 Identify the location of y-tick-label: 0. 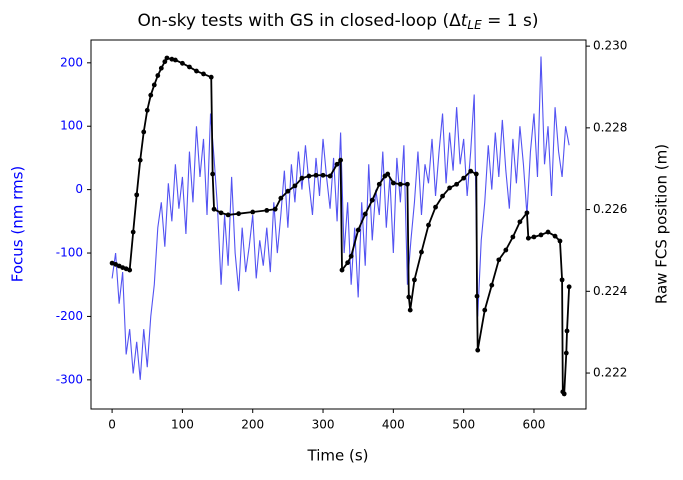
(79, 189).